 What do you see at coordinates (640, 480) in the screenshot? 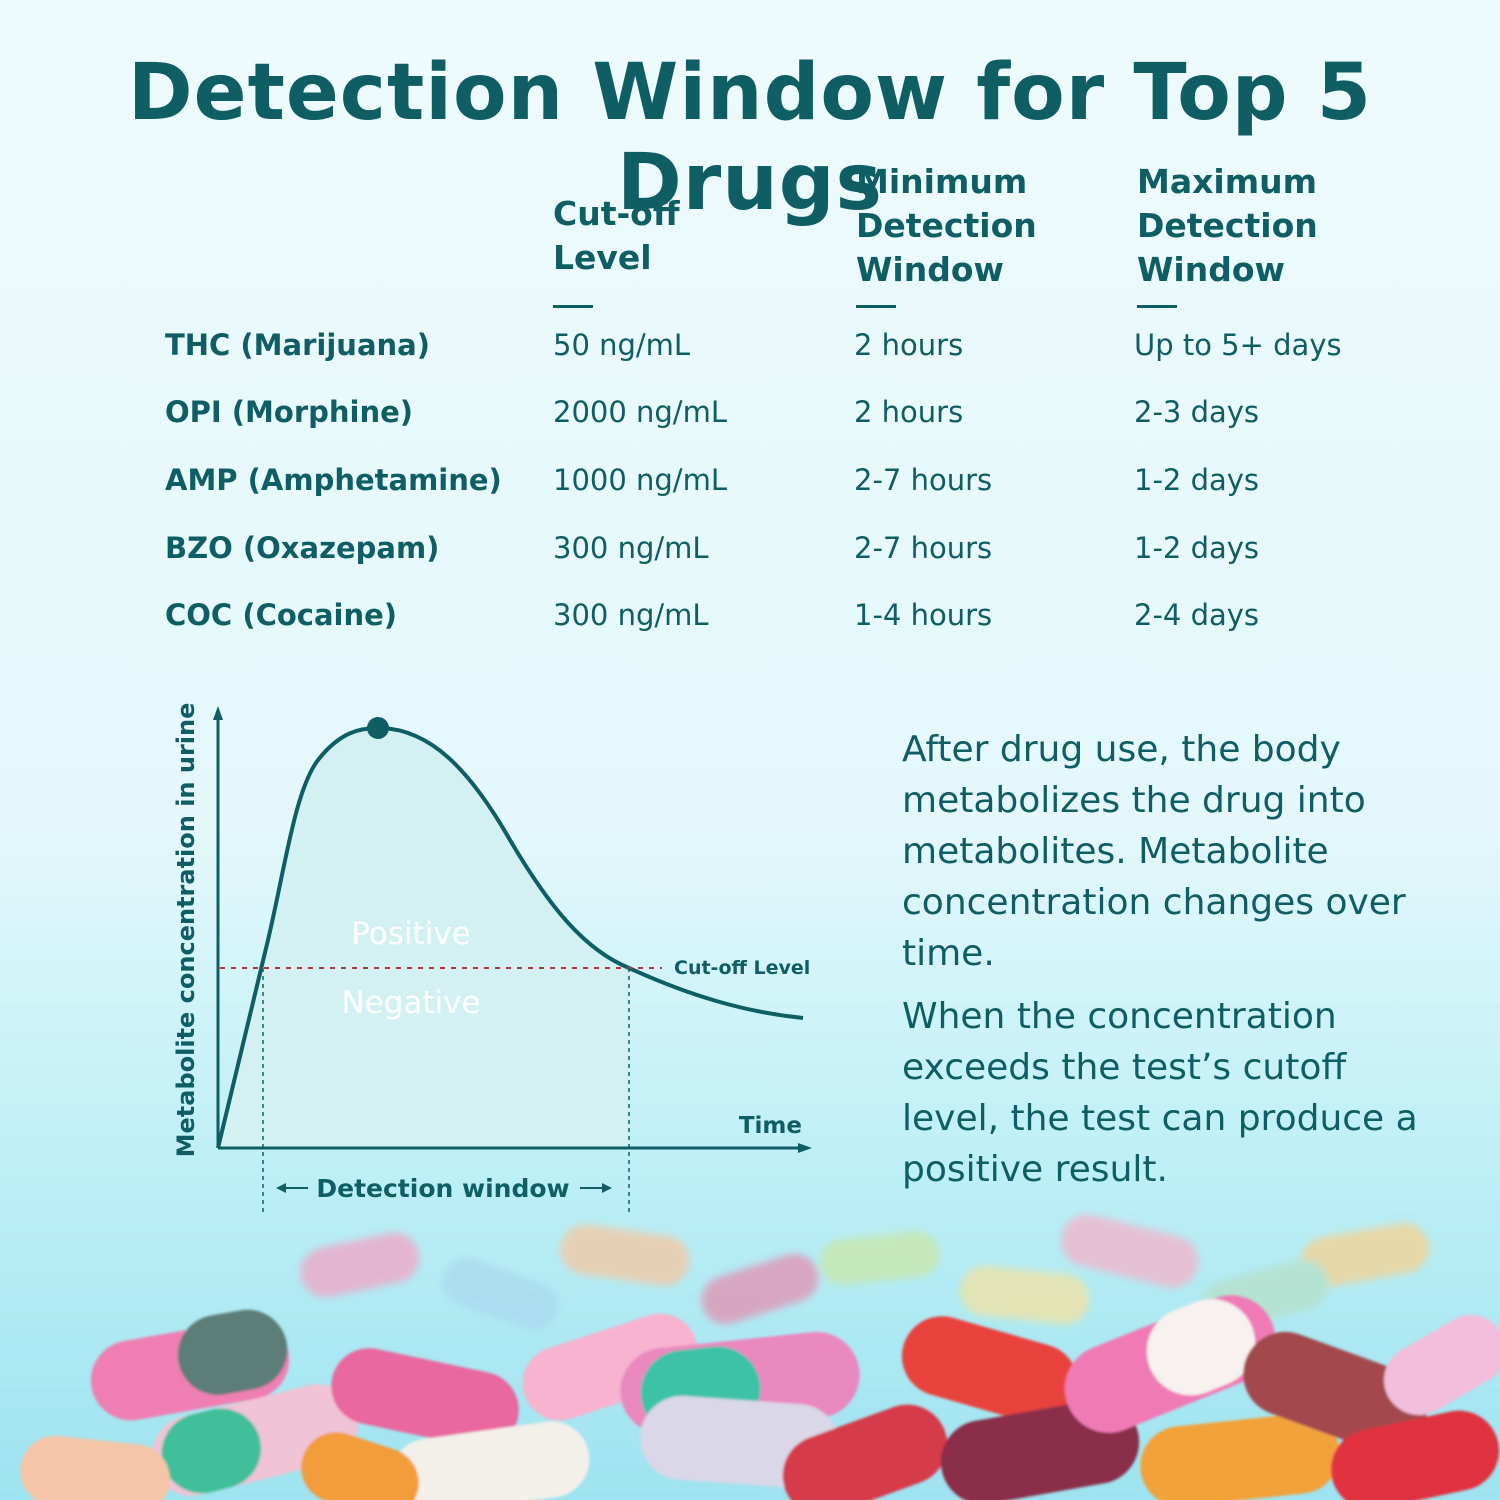
I see `cutoff-value: 1000 ng/mL` at bounding box center [640, 480].